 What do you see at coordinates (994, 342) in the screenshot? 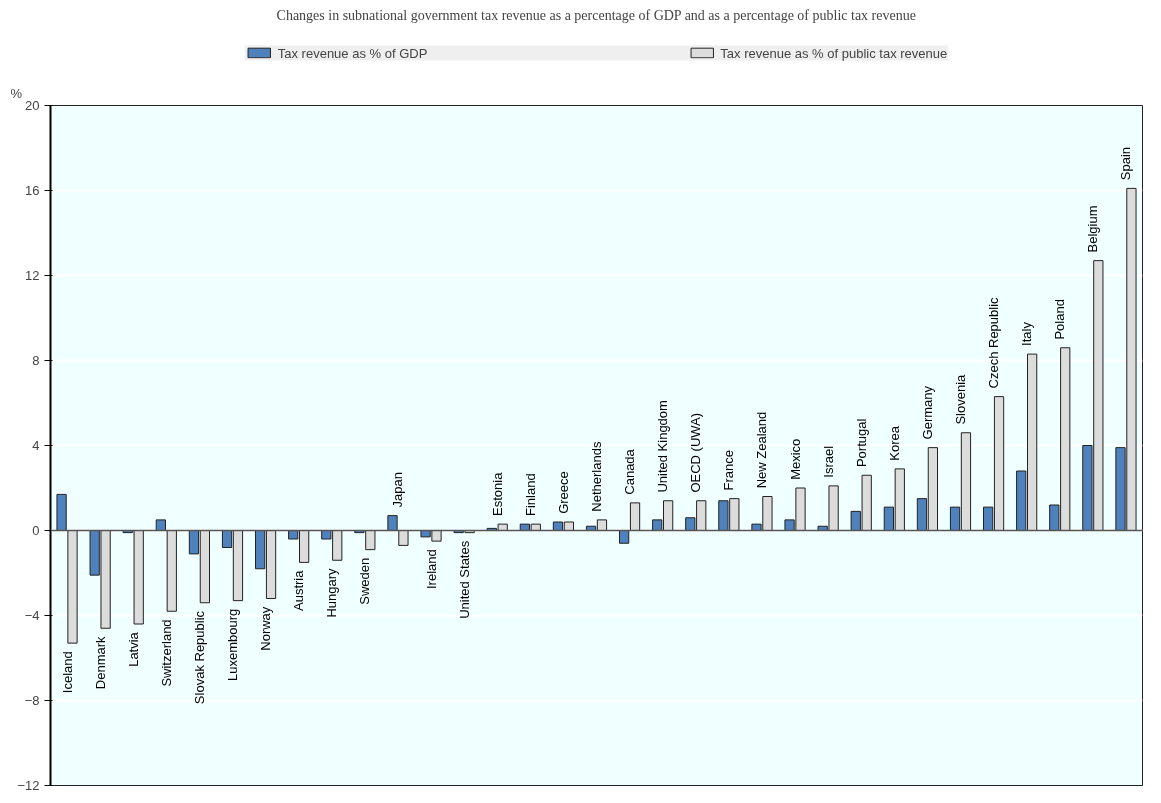
I see `x-tick-label: Czech Republic` at bounding box center [994, 342].